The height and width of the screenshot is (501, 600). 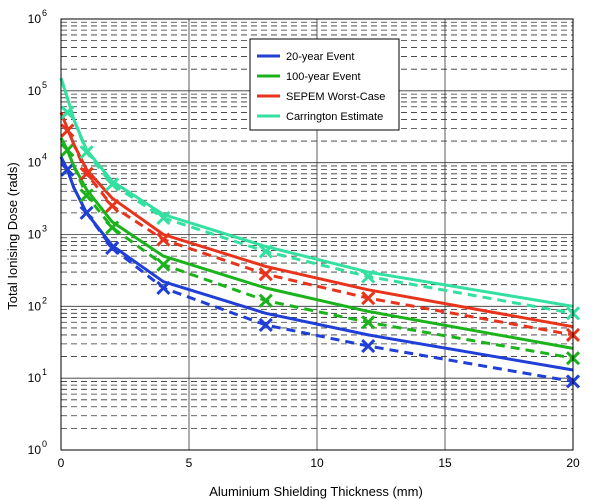 I want to click on y-tick-exponent: 5, so click(x=44, y=85).